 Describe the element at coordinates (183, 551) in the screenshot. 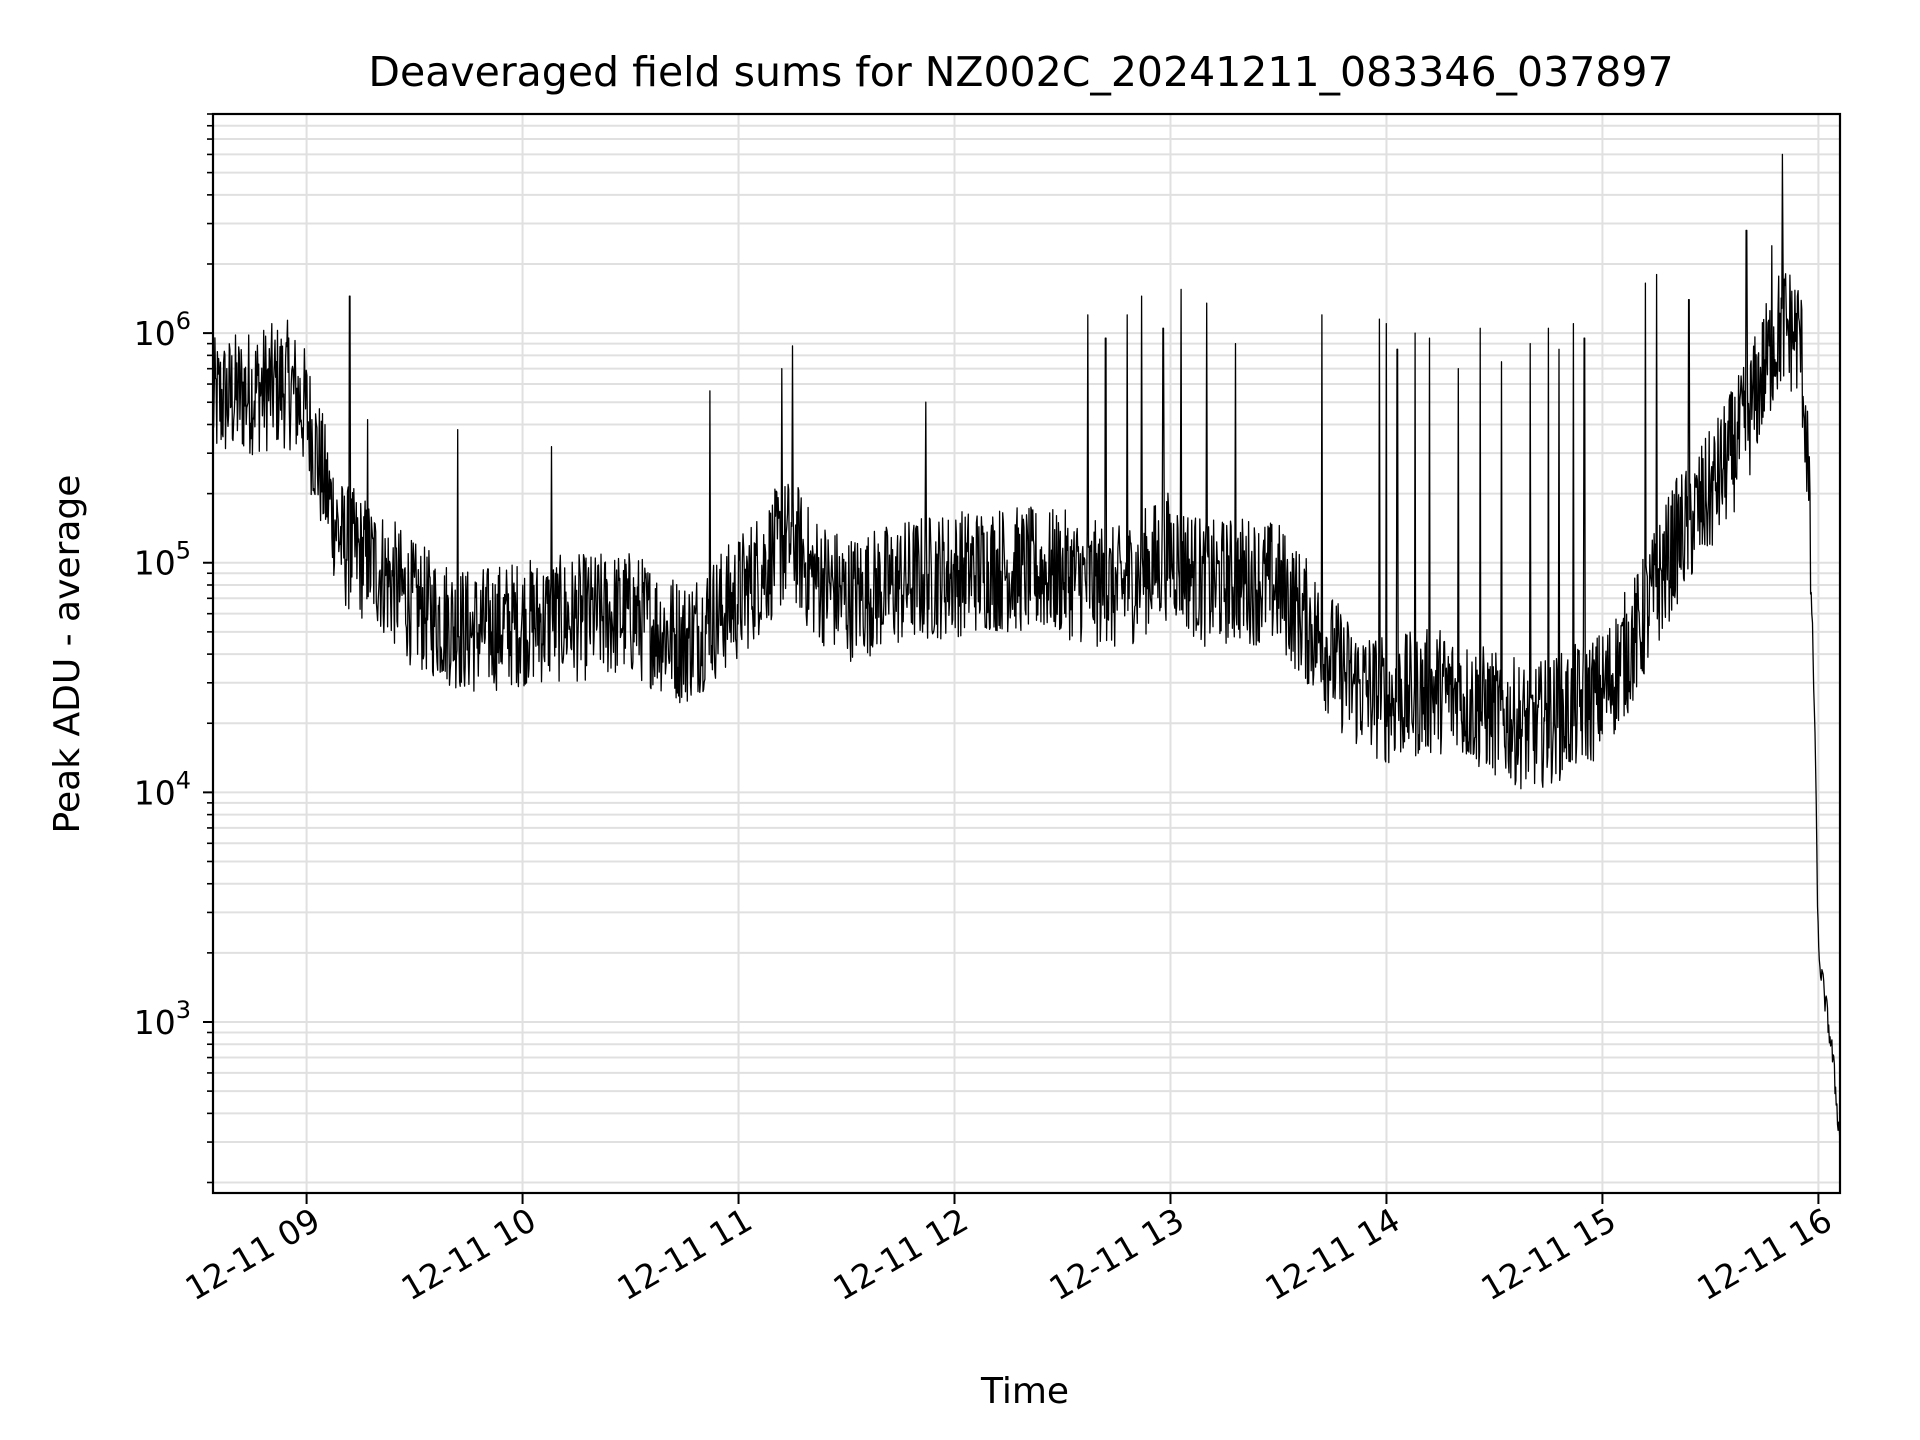

I see `y-tick-exponent: 5` at that location.